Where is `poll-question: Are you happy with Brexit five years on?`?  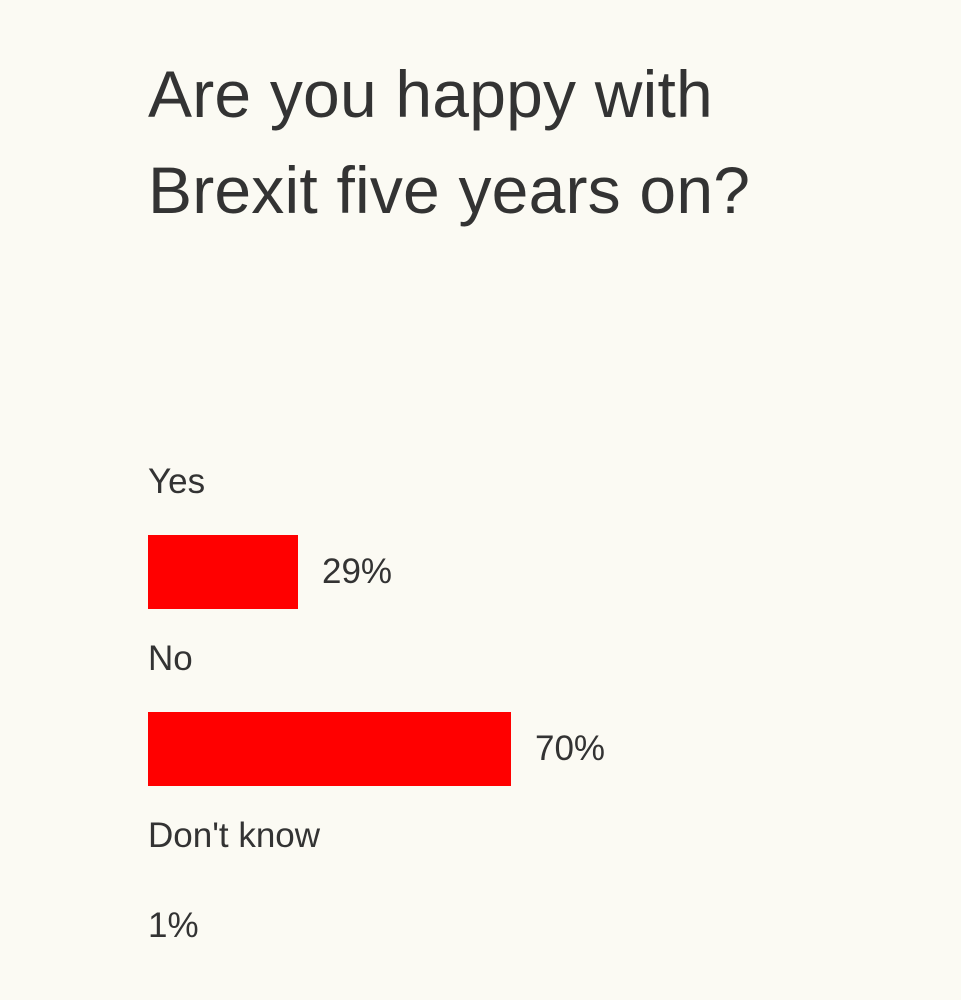 poll-question: Are you happy with Brexit five years on? is located at coordinates (449, 142).